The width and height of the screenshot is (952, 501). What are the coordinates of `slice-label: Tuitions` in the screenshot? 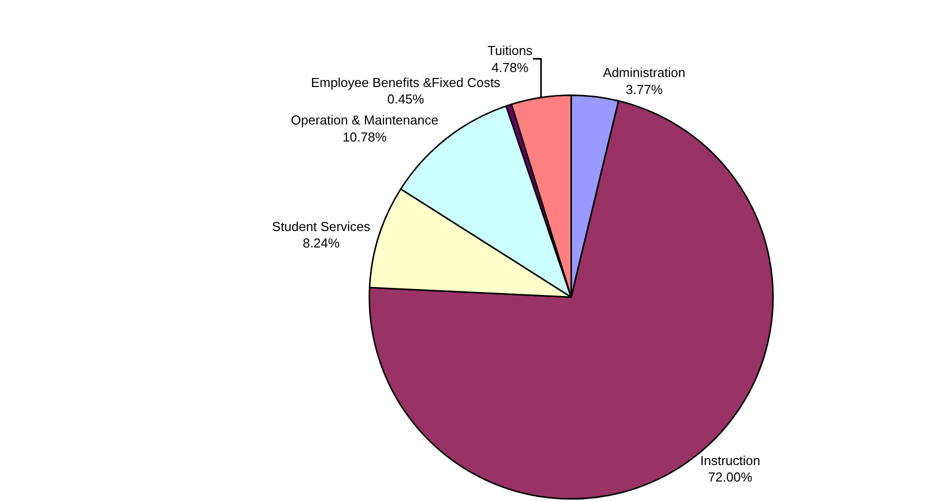 It's located at (511, 50).